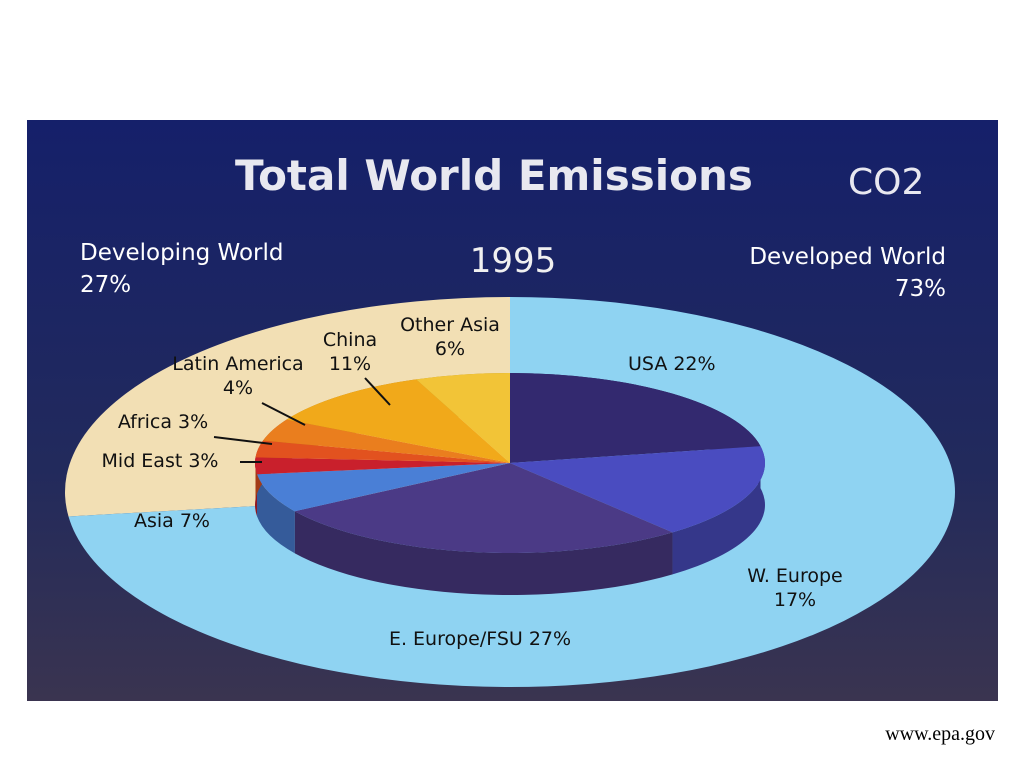 This screenshot has width=1024, height=768. Describe the element at coordinates (795, 576) in the screenshot. I see `slice-name: W. Europe` at that location.